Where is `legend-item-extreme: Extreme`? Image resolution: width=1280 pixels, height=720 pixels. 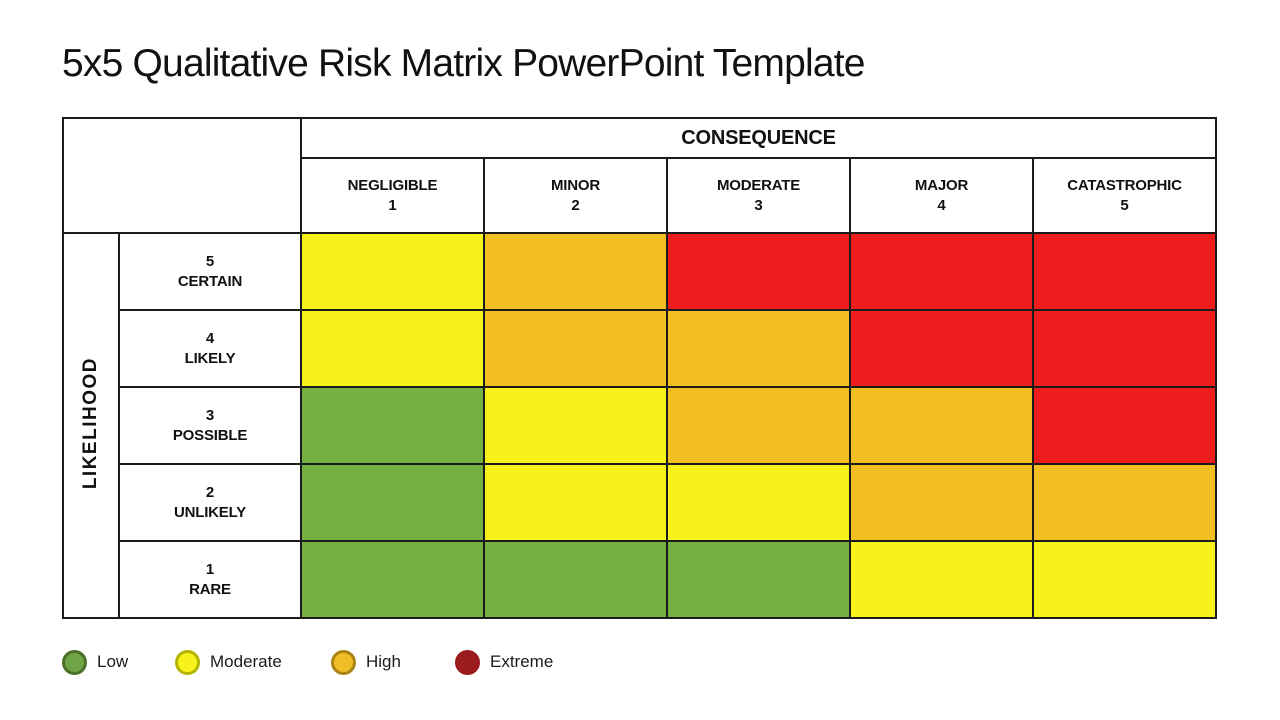 legend-item-extreme: Extreme is located at coordinates (504, 662).